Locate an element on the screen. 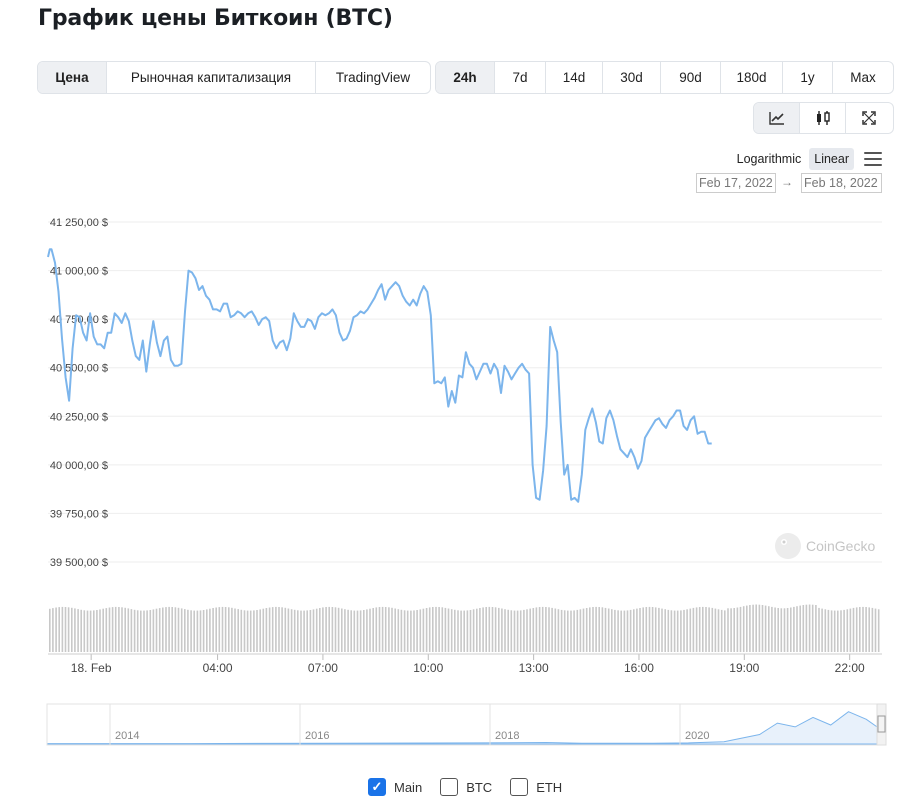  range-7d: 7d is located at coordinates (520, 77).